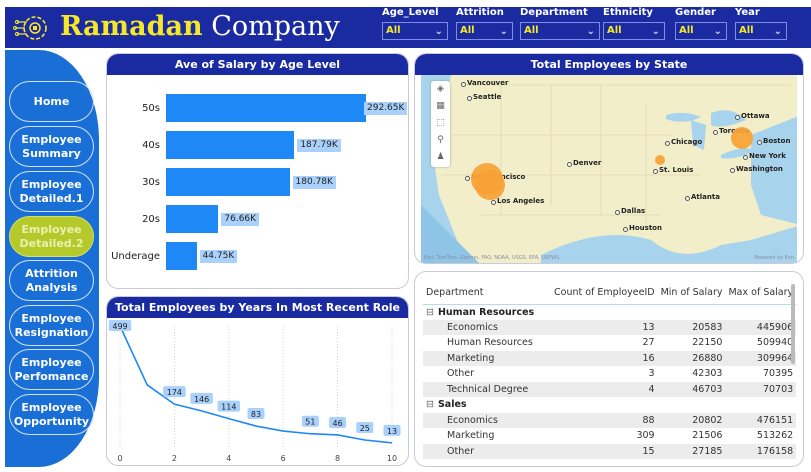 This screenshot has width=811, height=472. Describe the element at coordinates (691, 451) in the screenshot. I see `cell-min-salary: 27185` at that location.